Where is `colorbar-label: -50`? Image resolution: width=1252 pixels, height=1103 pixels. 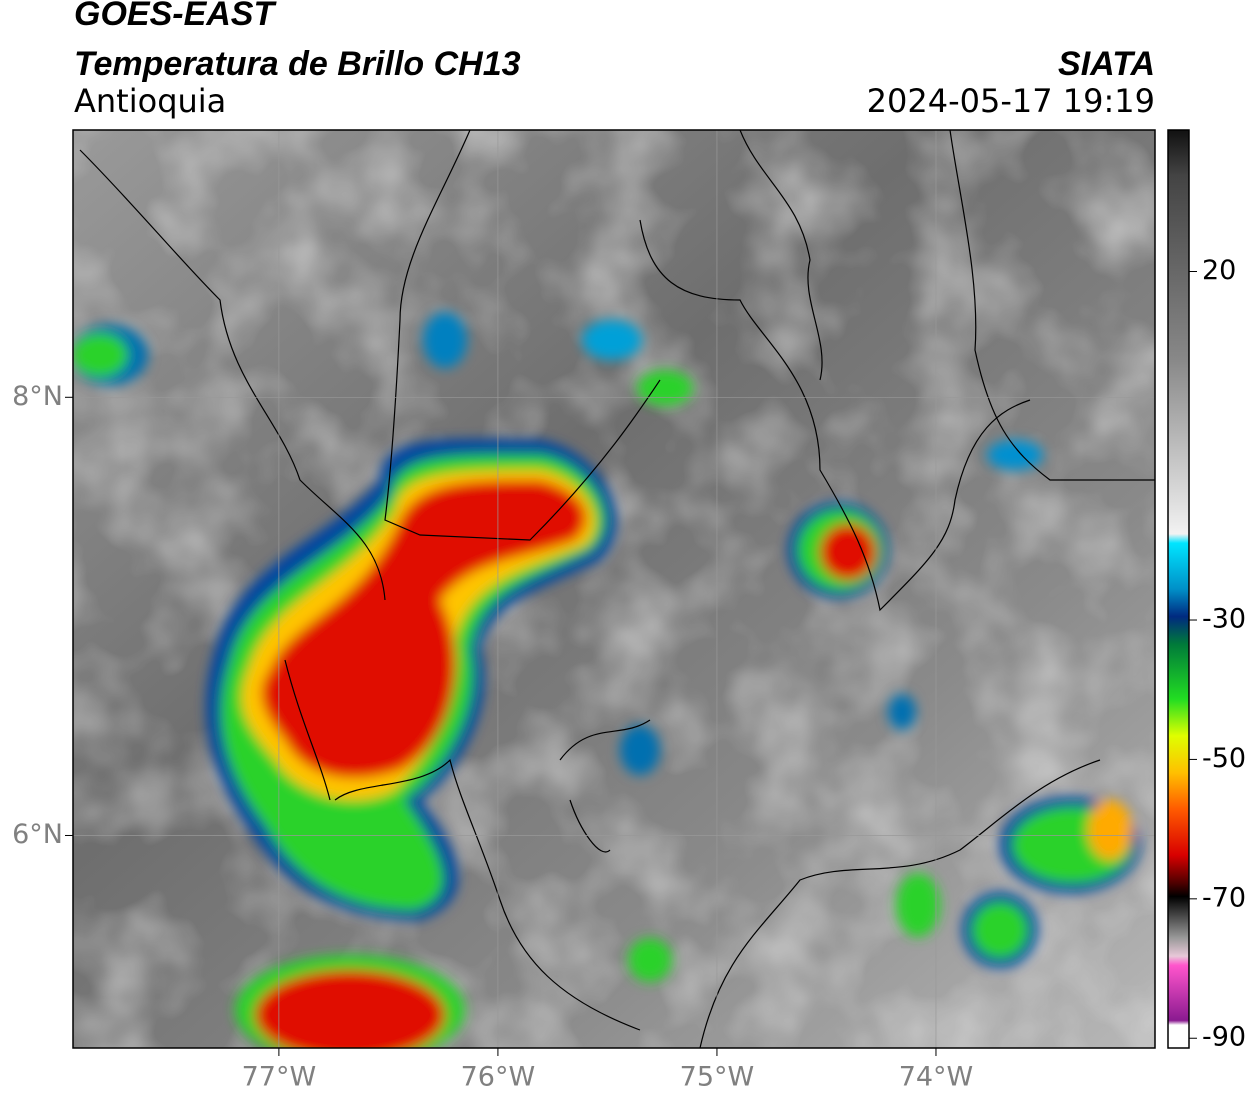
colorbar-label: -50 is located at coordinates (1224, 758).